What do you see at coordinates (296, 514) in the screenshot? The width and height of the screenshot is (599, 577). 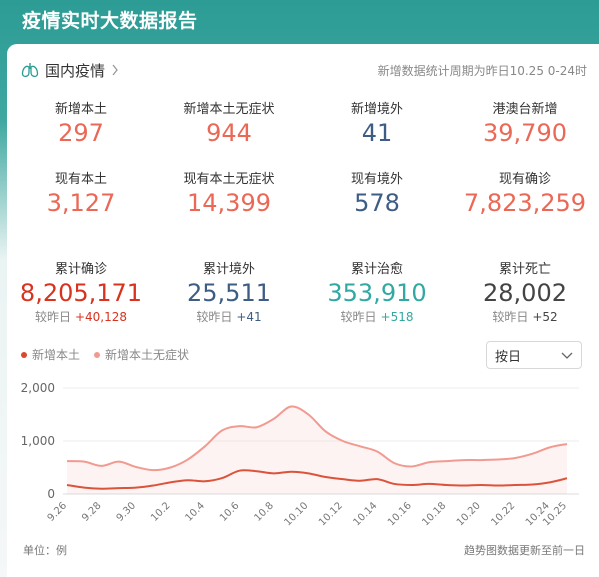 I see `x-tick-label: 10.10` at bounding box center [296, 514].